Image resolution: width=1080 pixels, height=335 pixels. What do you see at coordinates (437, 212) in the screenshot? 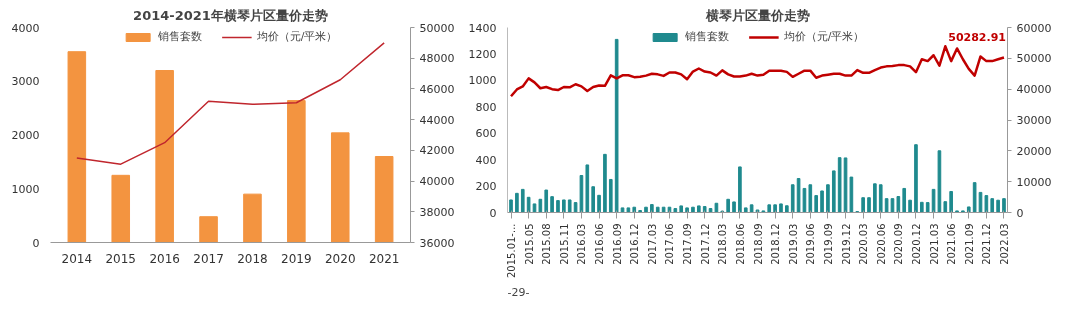
I see `y2-tick-label: 38000` at bounding box center [437, 212].